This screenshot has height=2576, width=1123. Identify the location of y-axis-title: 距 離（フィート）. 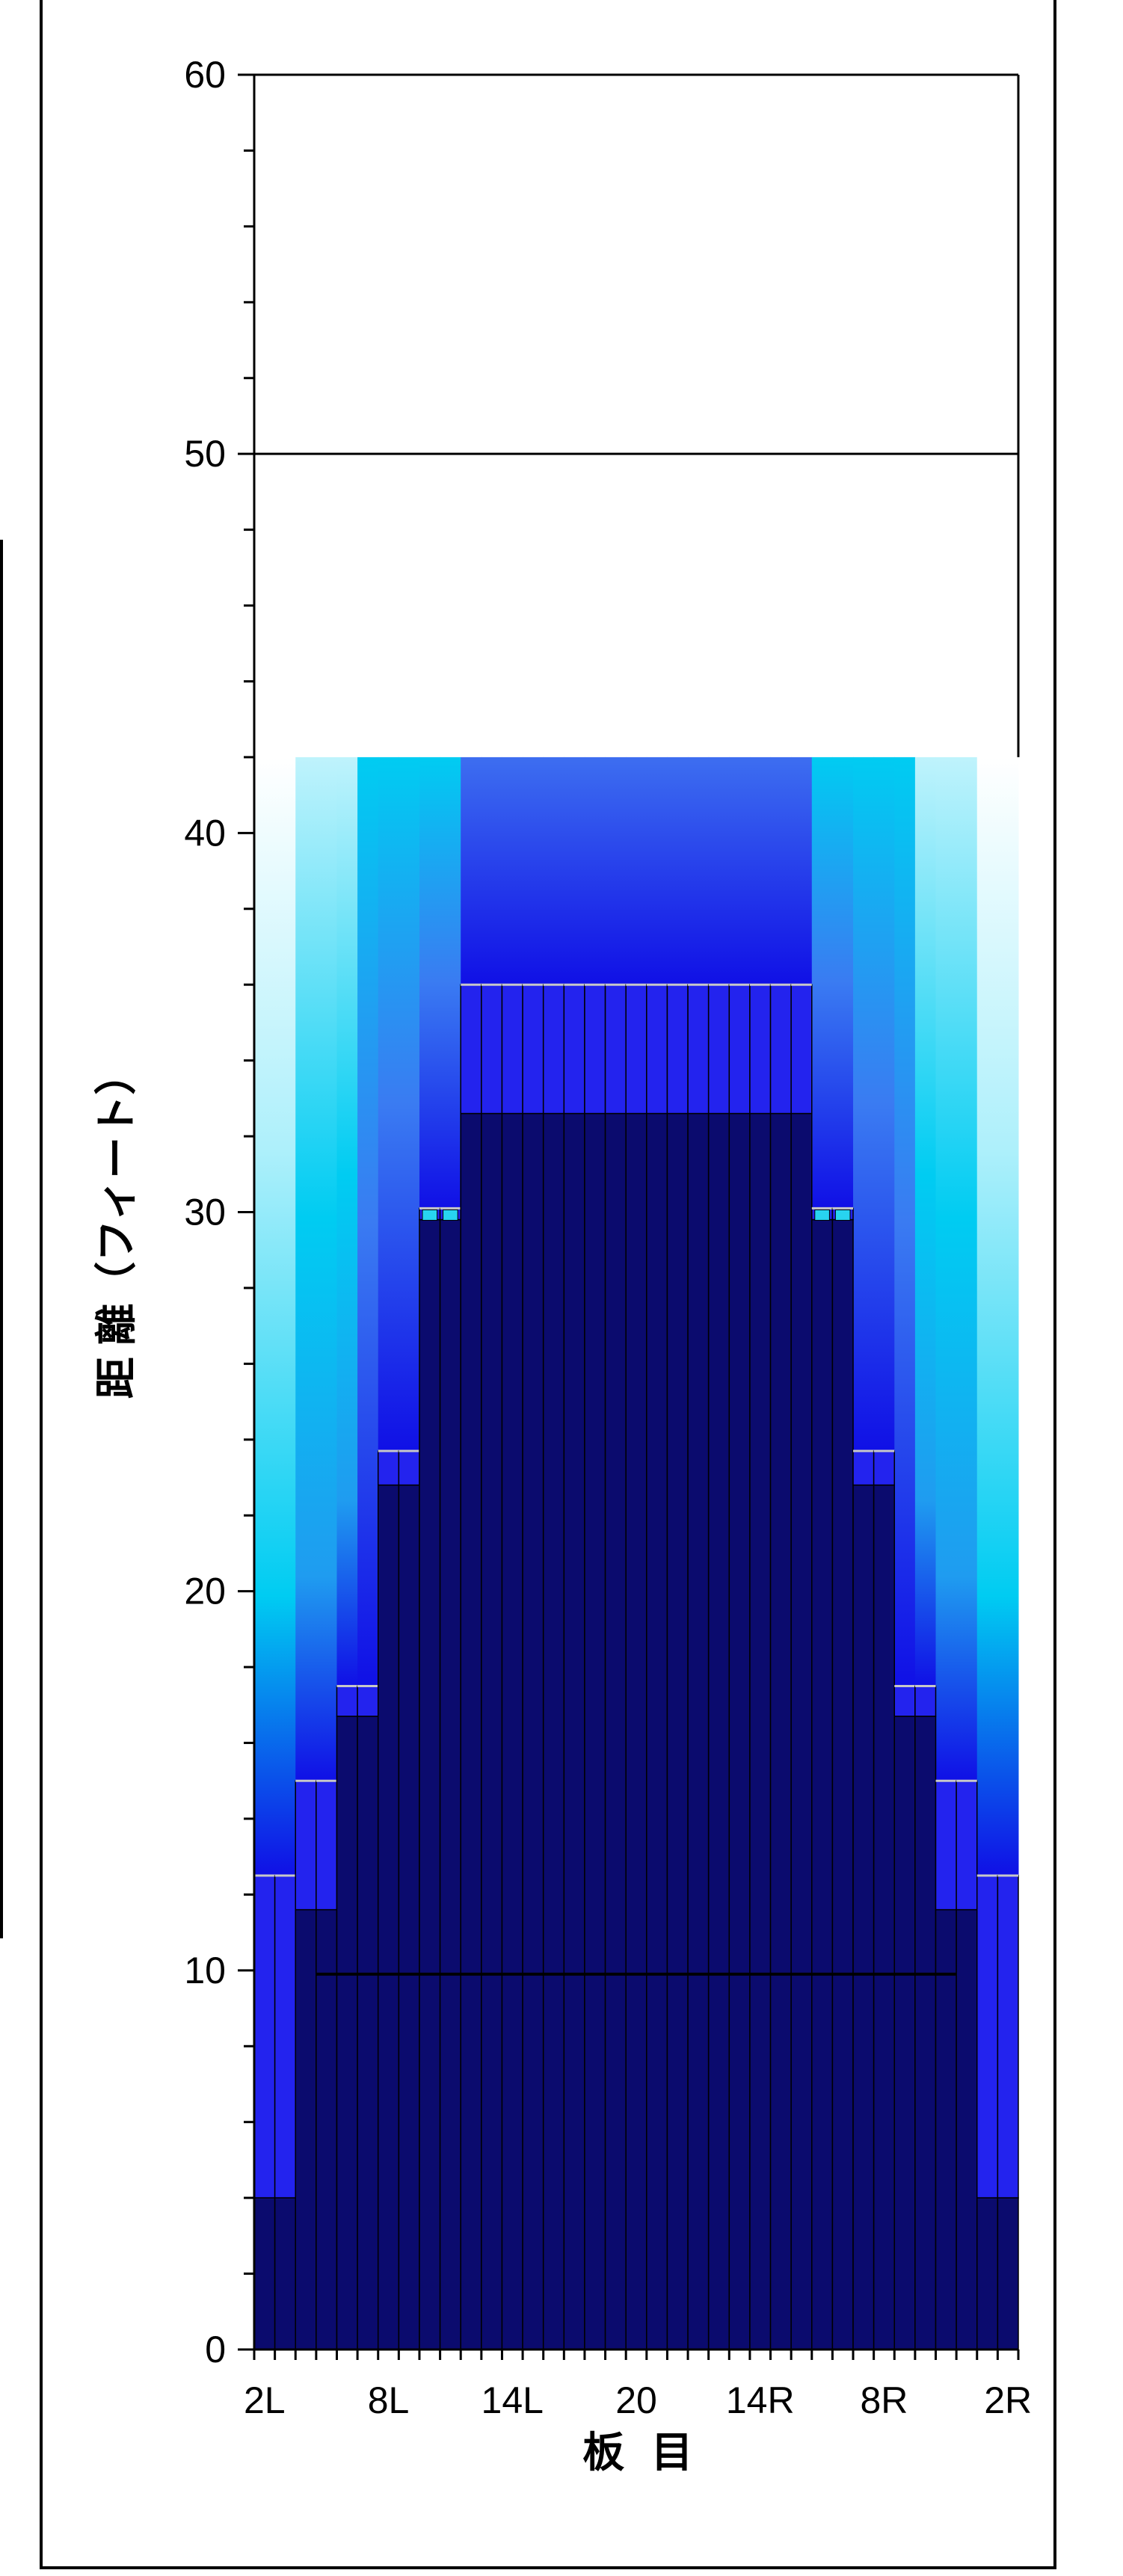
(116, 1226).